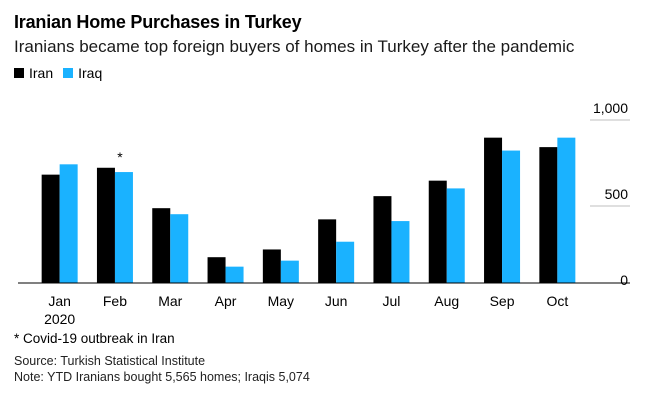  Describe the element at coordinates (19, 73) in the screenshot. I see `legend-swatch-iran` at that location.